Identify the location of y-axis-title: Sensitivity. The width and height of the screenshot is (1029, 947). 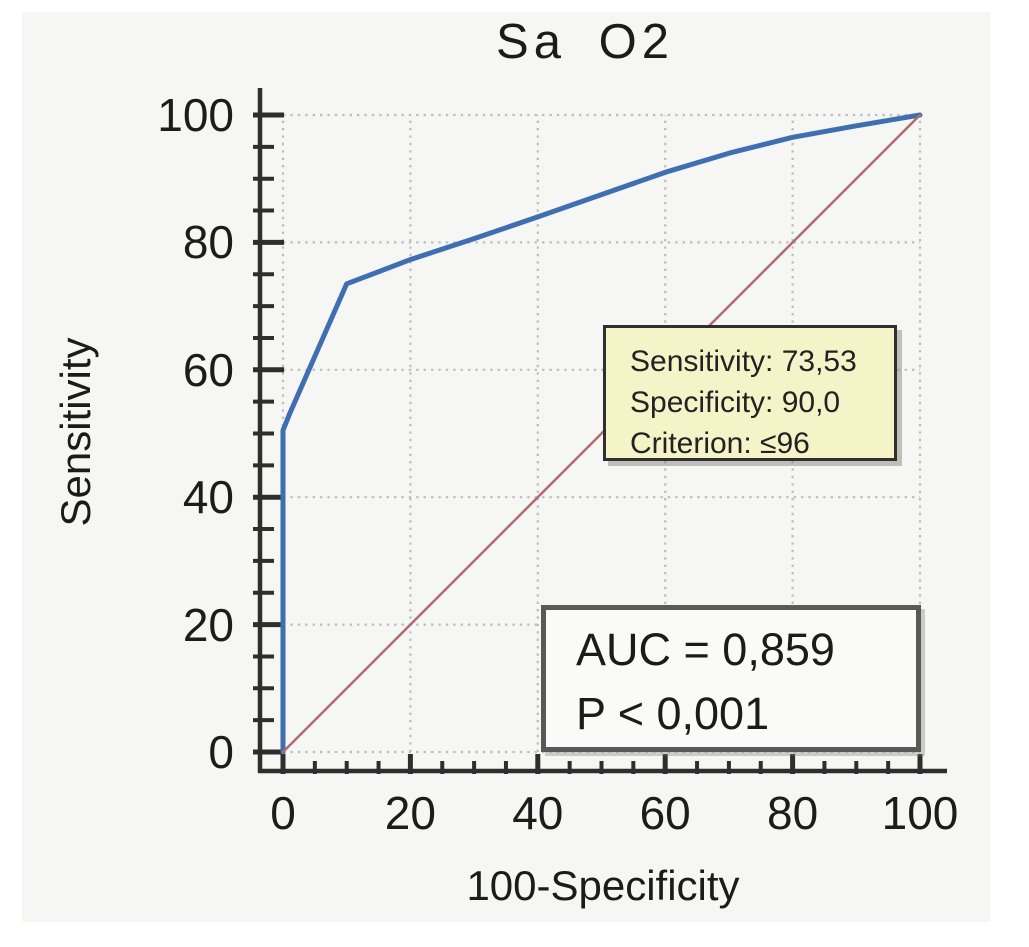
(75, 432).